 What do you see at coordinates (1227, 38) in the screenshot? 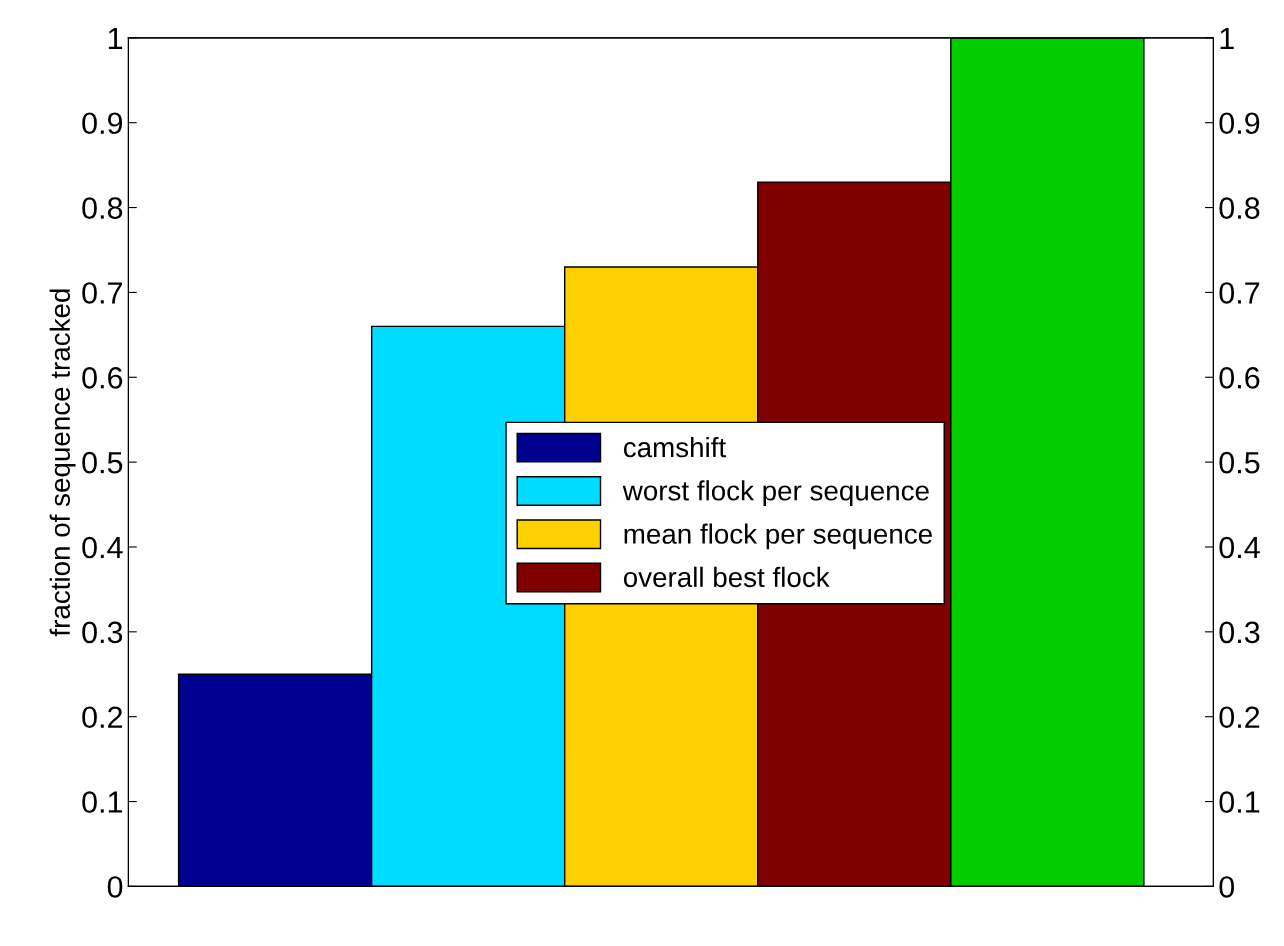
I see `y2-tick-label: 1` at bounding box center [1227, 38].